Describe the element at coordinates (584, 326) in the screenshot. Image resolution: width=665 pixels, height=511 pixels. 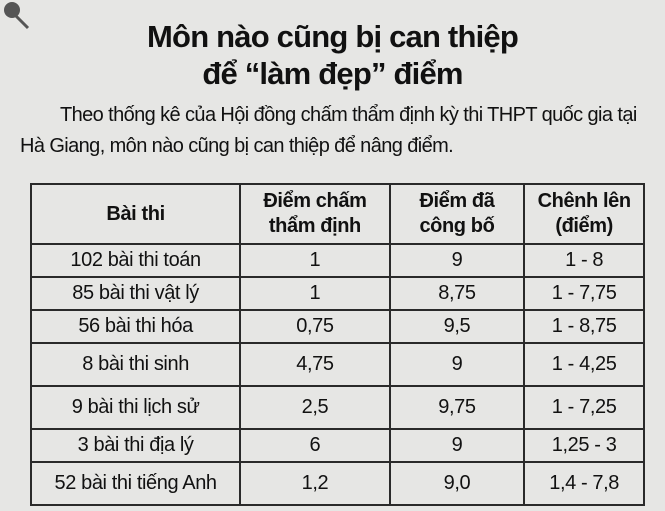
I see `table-cell: 1 - 8,75` at that location.